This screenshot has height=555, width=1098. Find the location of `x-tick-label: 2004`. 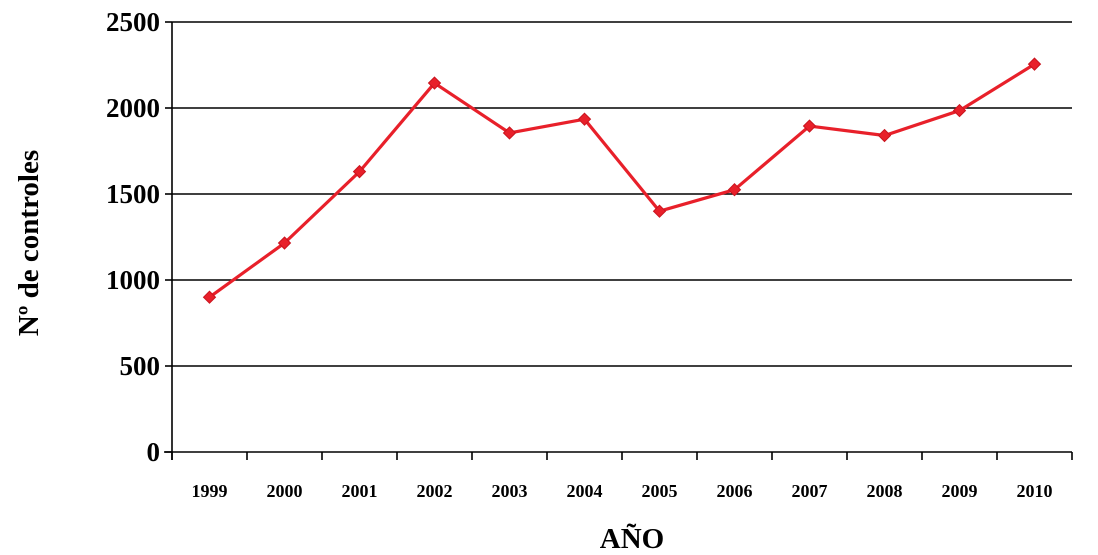

x-tick-label: 2004 is located at coordinates (585, 491).